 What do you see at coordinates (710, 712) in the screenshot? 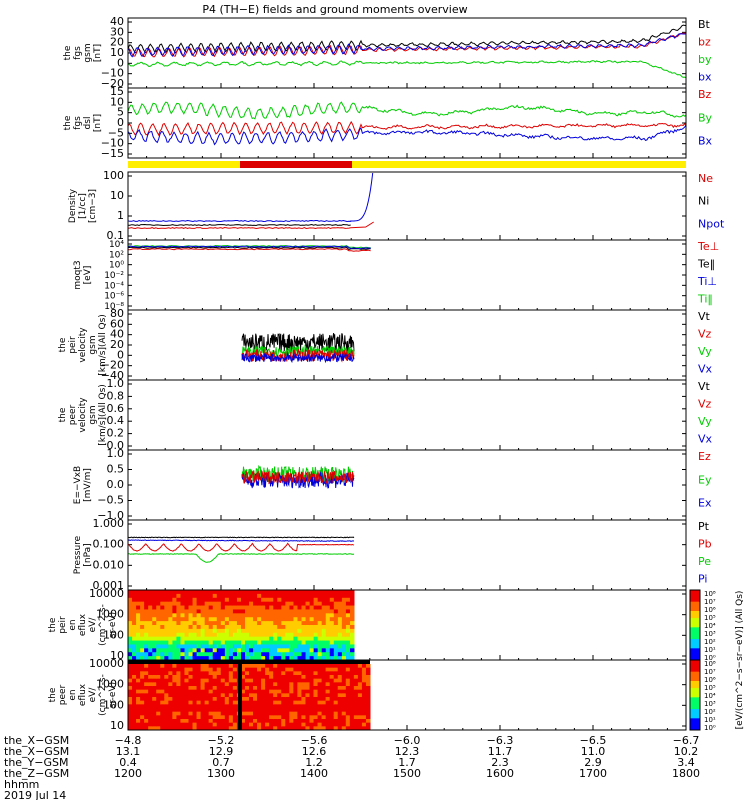
I see `colorbar-tick: 10²` at bounding box center [710, 712].